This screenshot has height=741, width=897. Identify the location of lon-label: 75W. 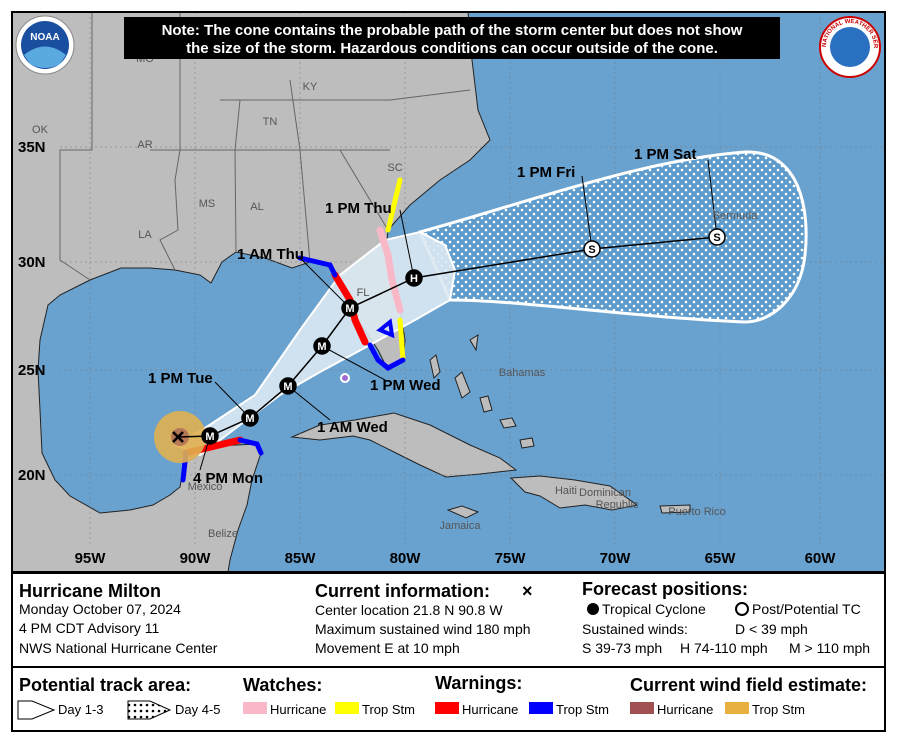
(511, 558).